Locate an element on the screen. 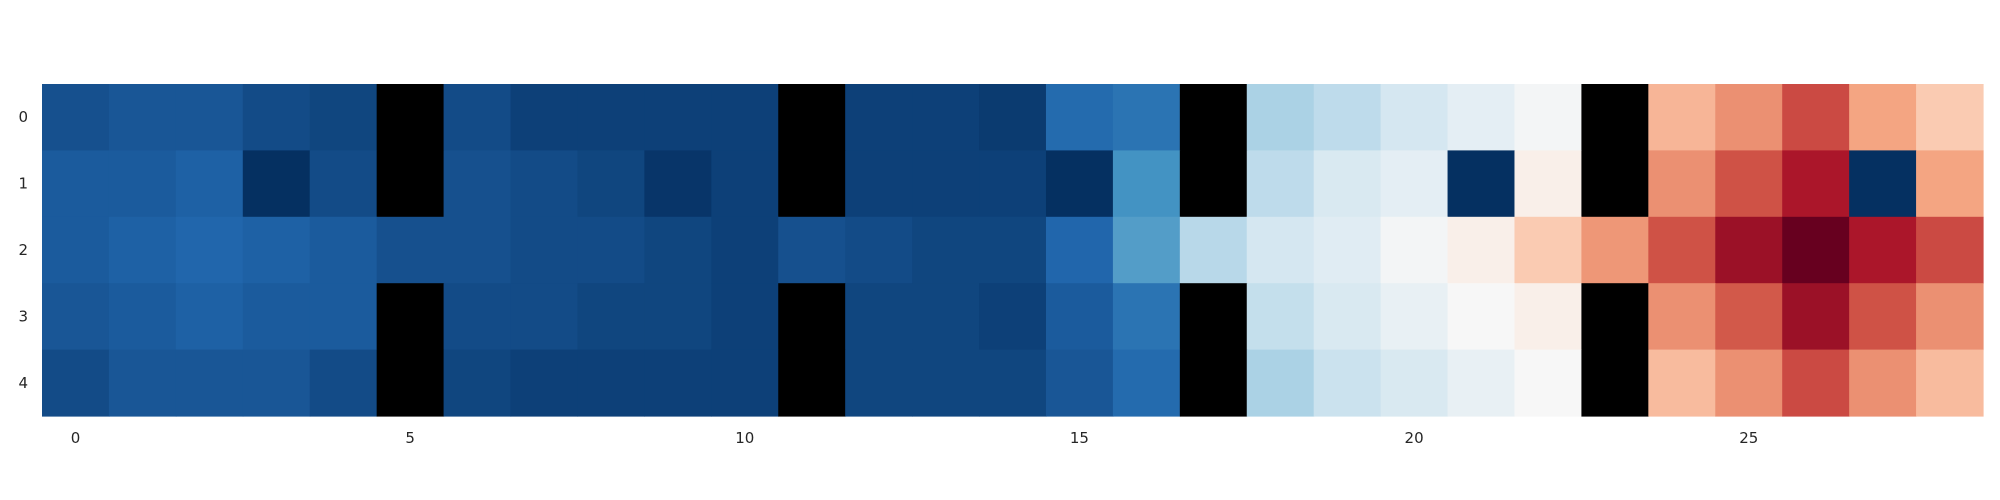 This screenshot has width=2000, height=500. x-tick-label: 20 is located at coordinates (1414, 438).